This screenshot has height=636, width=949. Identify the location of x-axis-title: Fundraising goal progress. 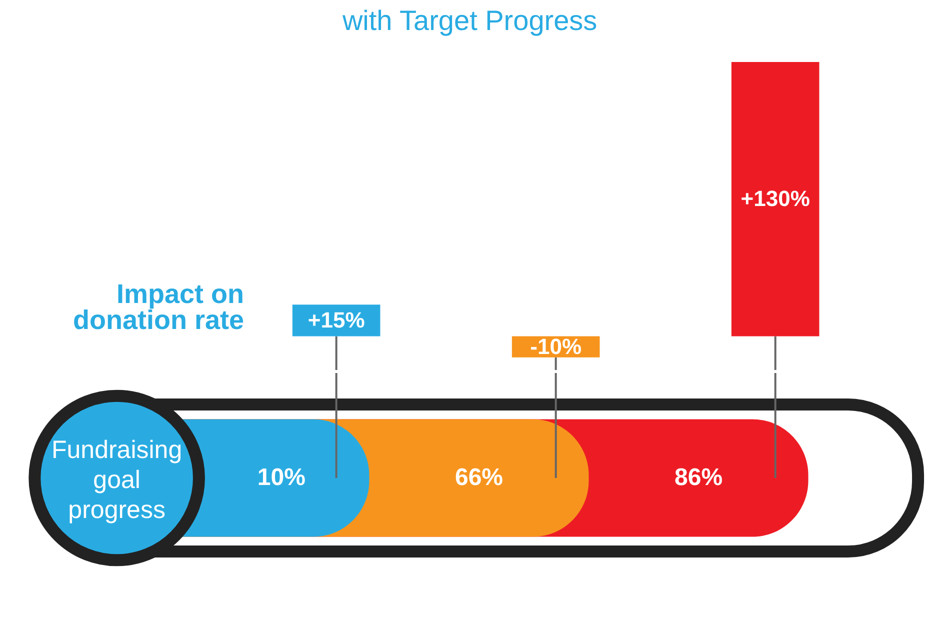
(116, 480).